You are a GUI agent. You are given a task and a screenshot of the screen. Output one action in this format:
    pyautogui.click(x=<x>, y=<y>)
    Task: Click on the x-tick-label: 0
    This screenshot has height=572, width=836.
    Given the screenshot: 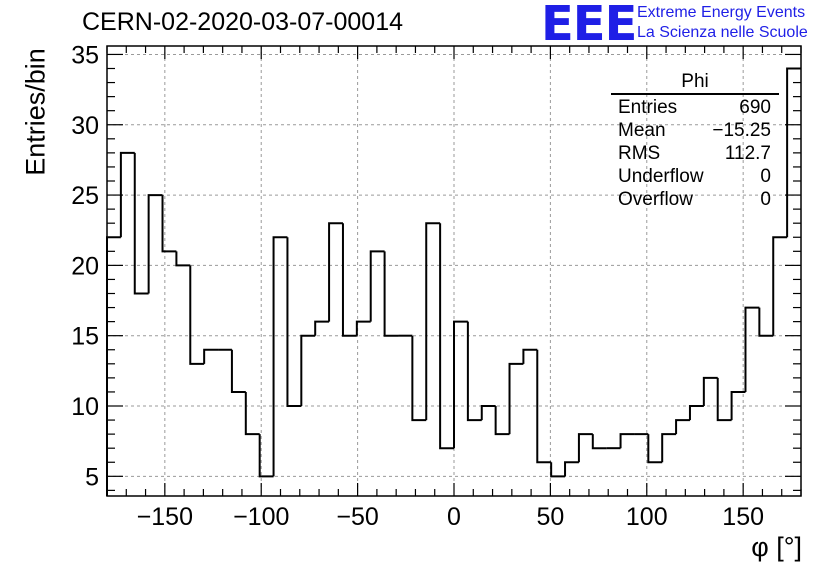 What is the action you would take?
    pyautogui.click(x=454, y=517)
    